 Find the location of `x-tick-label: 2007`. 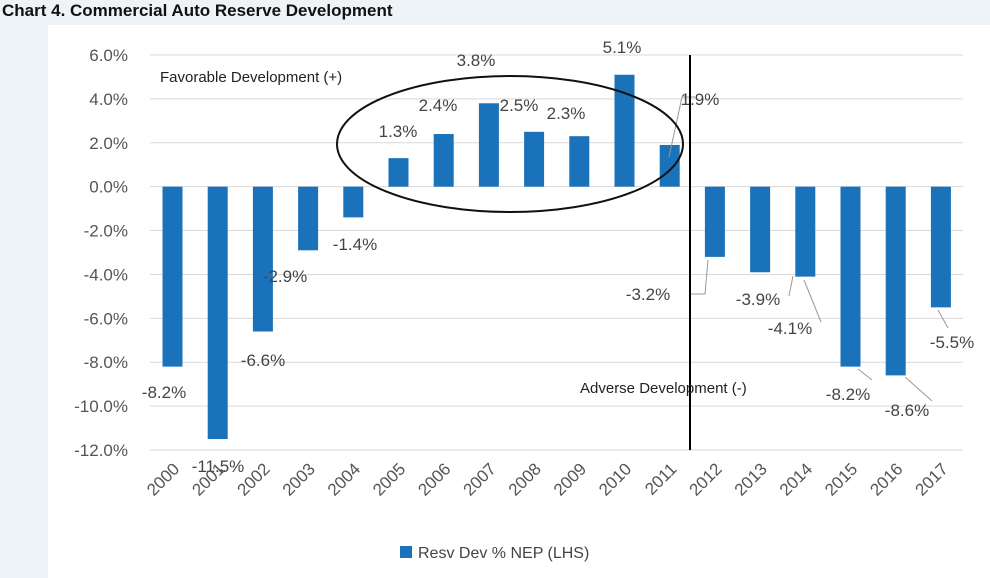

x-tick-label: 2007 is located at coordinates (480, 479).